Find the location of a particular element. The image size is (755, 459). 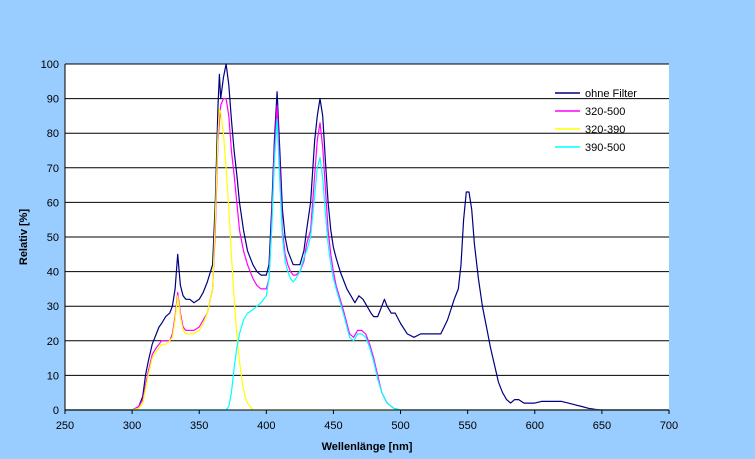

y-tick-label-20: 20 is located at coordinates (53, 342).